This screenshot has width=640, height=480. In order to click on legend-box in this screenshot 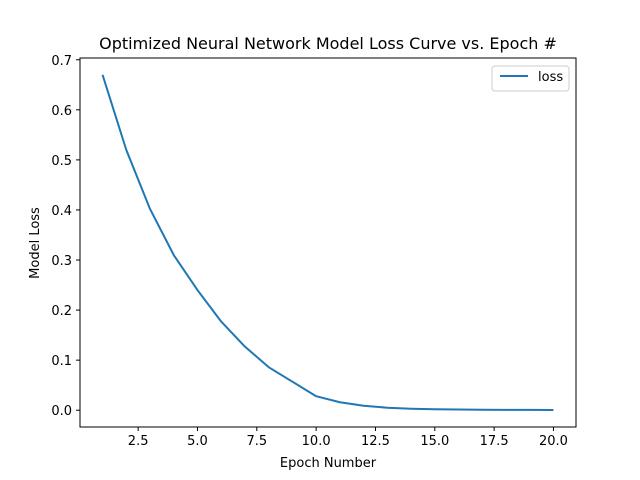, I will do `click(530, 78)`.